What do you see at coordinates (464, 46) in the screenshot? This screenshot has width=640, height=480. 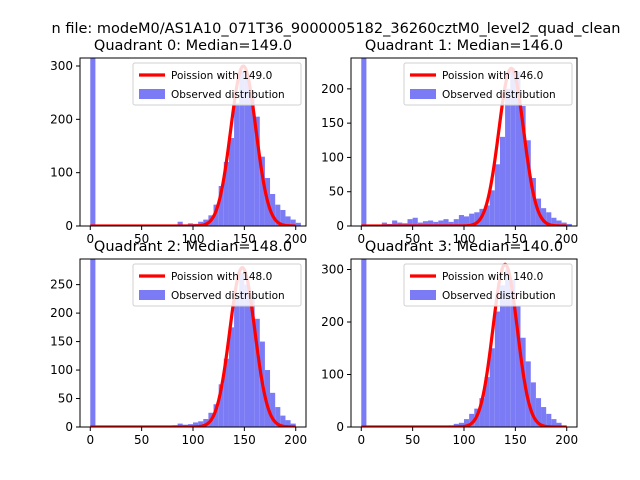 I see `subplot-title: Quadrant 1: Median=146.0` at bounding box center [464, 46].